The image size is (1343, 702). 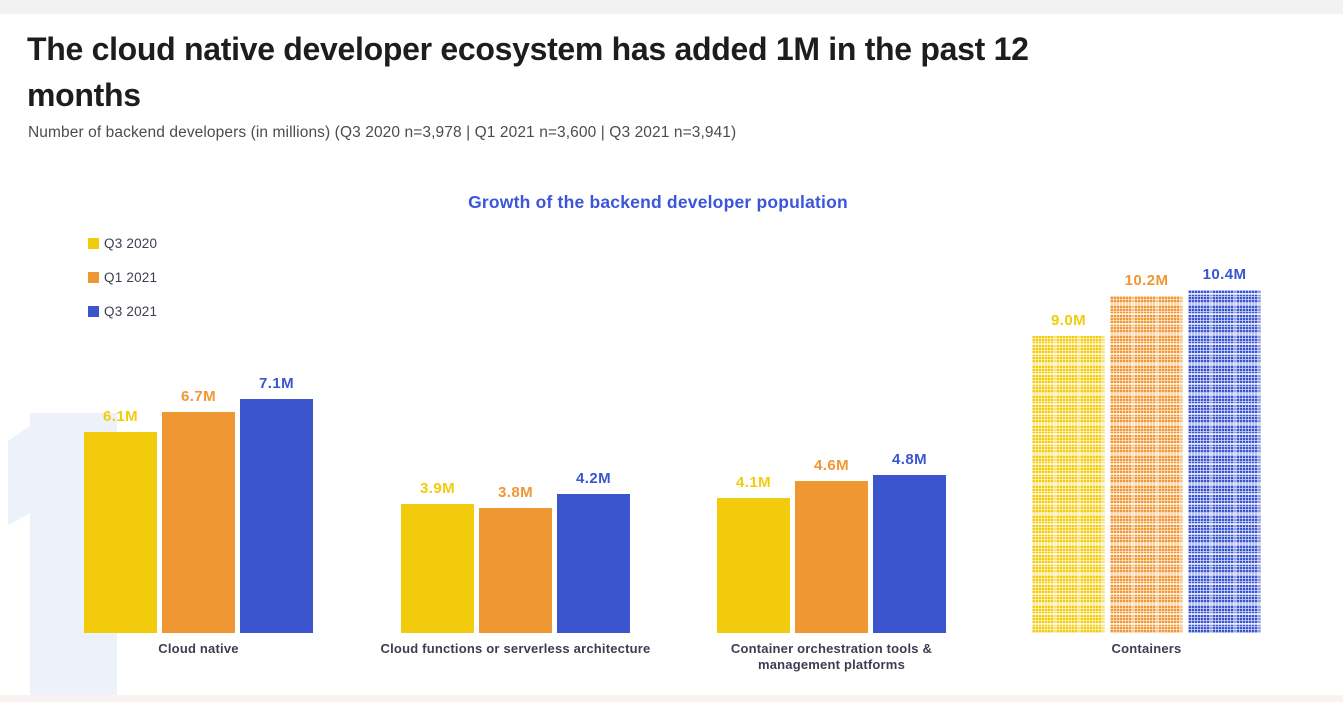 I want to click on bar-value-label: 4.6M, so click(x=831, y=465).